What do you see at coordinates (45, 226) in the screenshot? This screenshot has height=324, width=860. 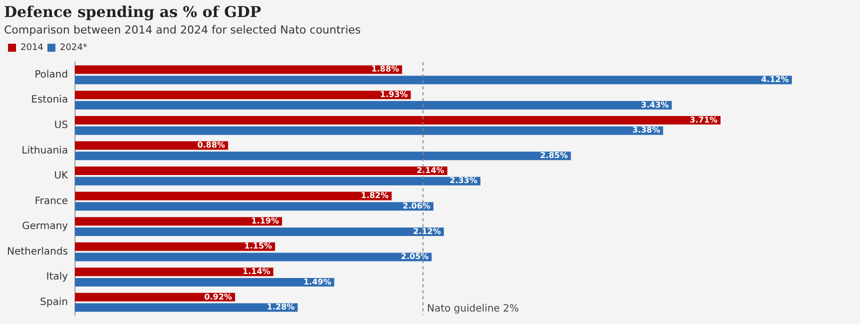 I see `y-tick-label: Germany` at bounding box center [45, 226].